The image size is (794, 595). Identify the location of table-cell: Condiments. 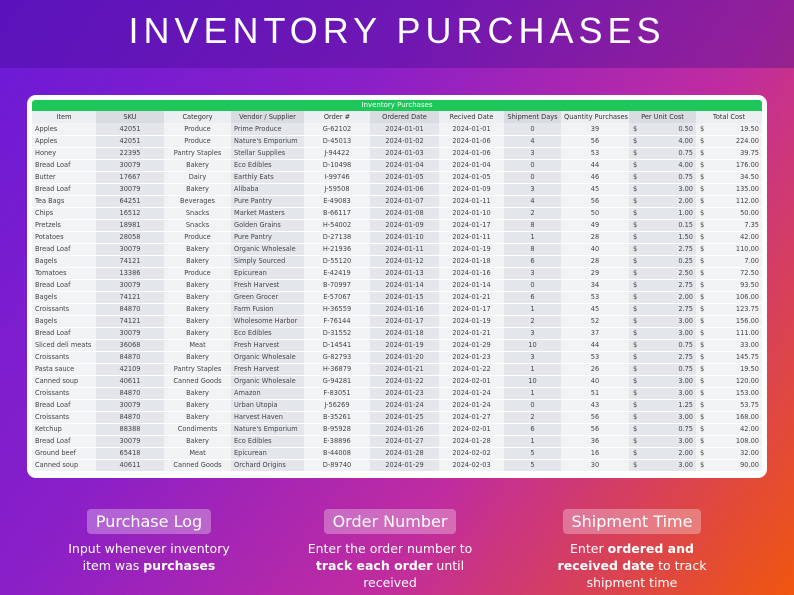
(197, 429).